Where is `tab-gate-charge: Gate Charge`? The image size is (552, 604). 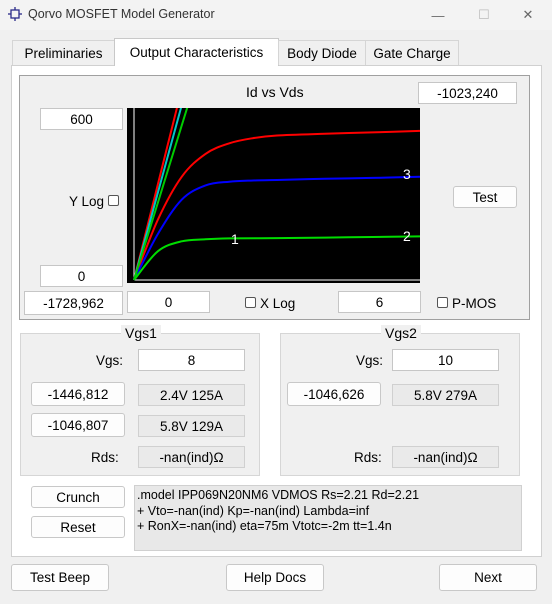
tab-gate-charge: Gate Charge is located at coordinates (412, 52).